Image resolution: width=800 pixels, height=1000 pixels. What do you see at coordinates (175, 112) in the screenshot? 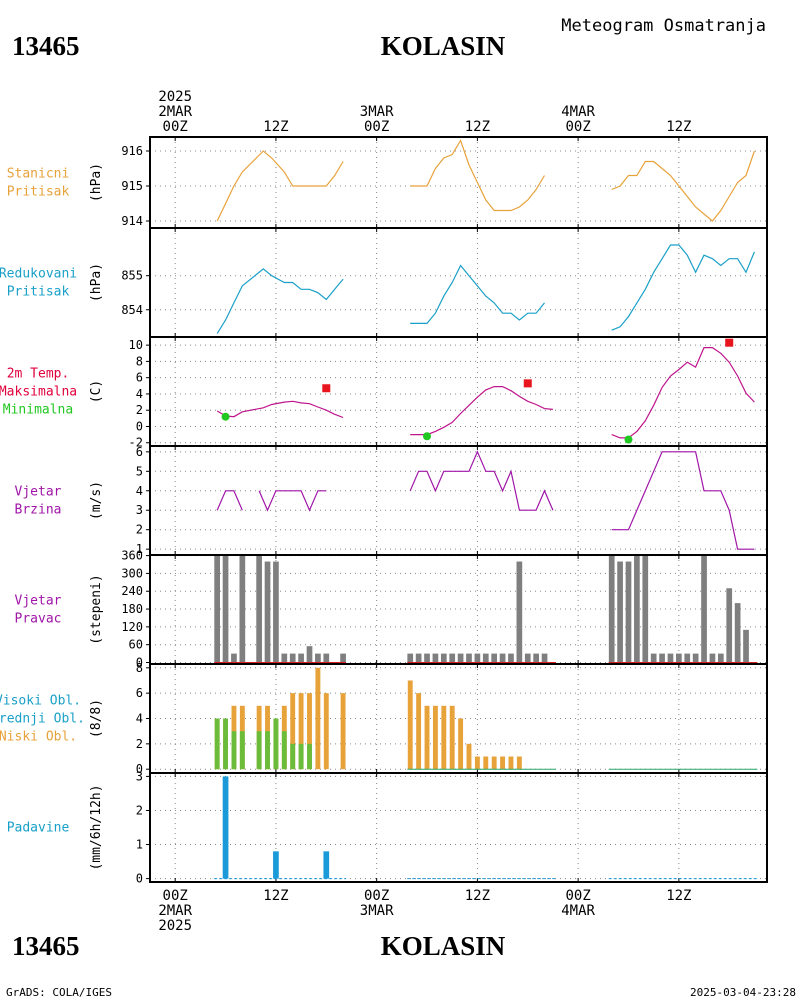
I see `time-label-top: 2MAR` at bounding box center [175, 112].